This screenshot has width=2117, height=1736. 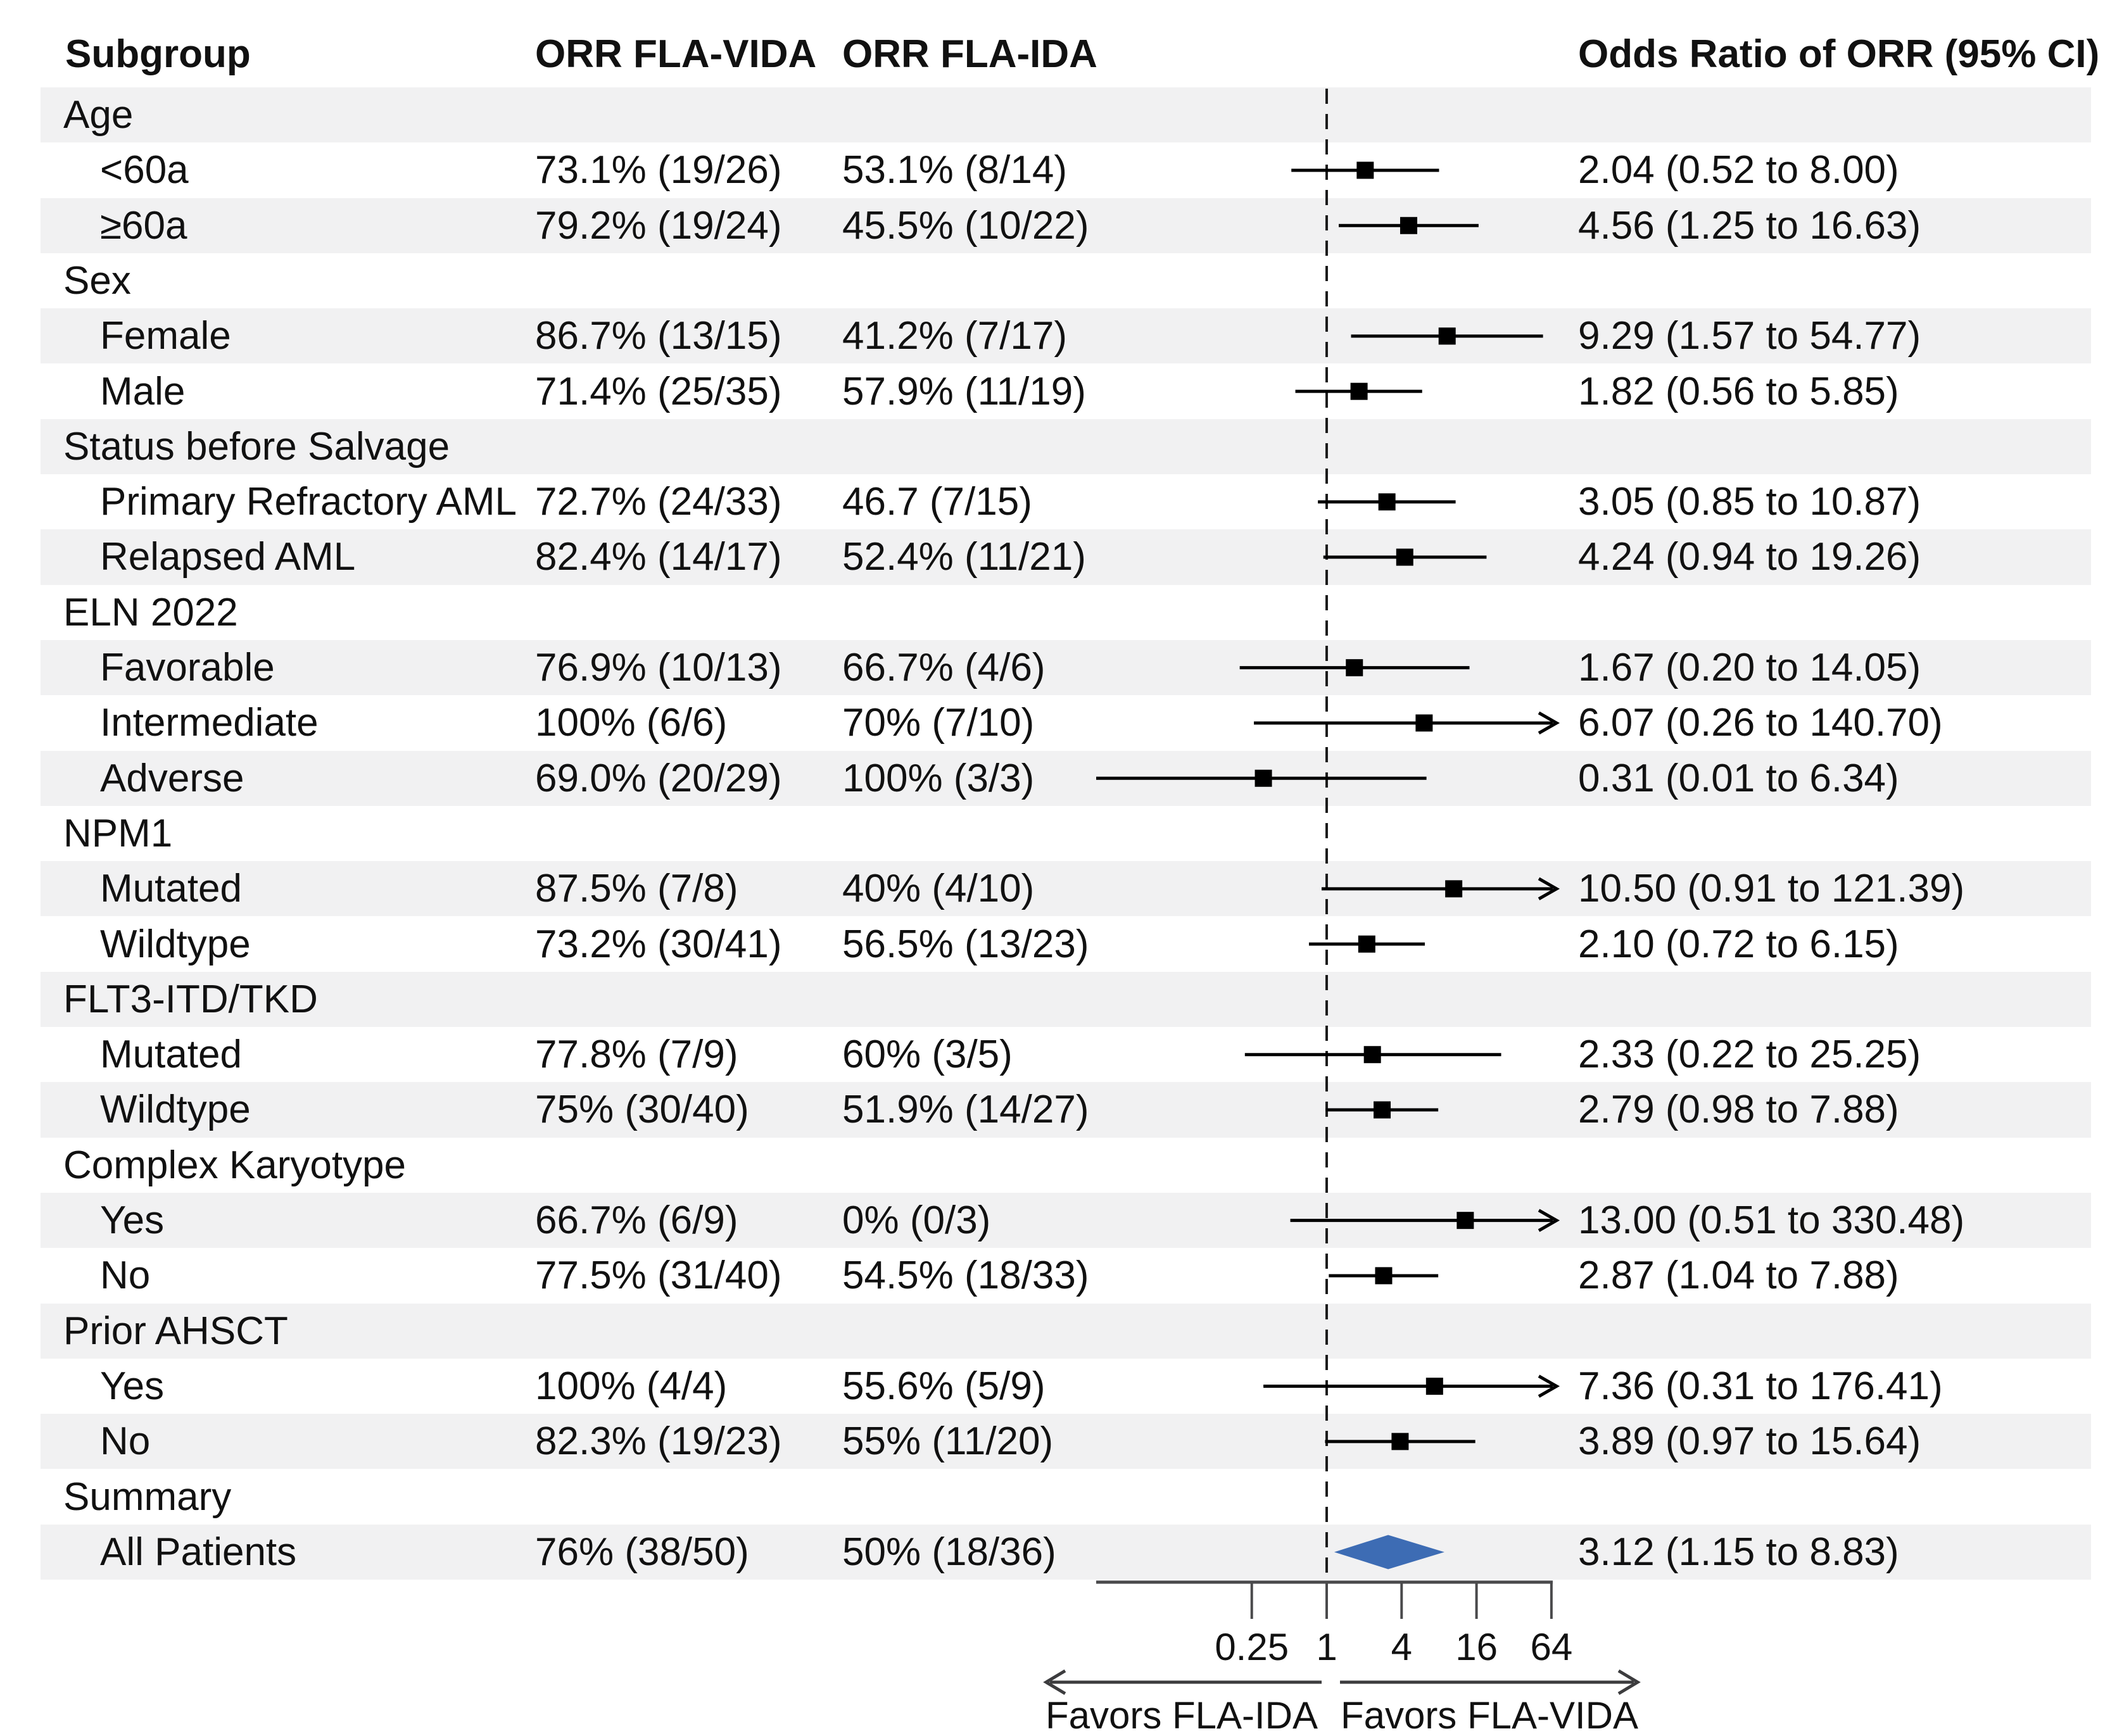 I want to click on odds-ratio-ci-value: 7.36 (0.31 to 176.41), so click(x=1761, y=1386).